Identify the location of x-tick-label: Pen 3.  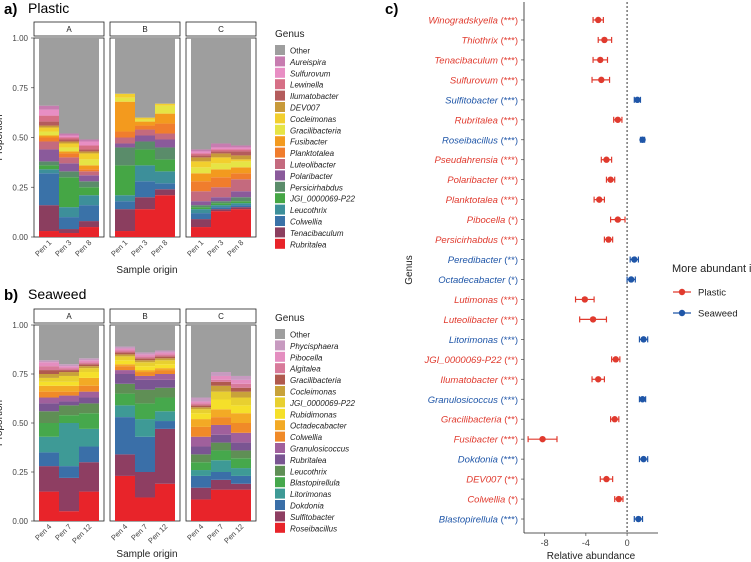
(139, 248).